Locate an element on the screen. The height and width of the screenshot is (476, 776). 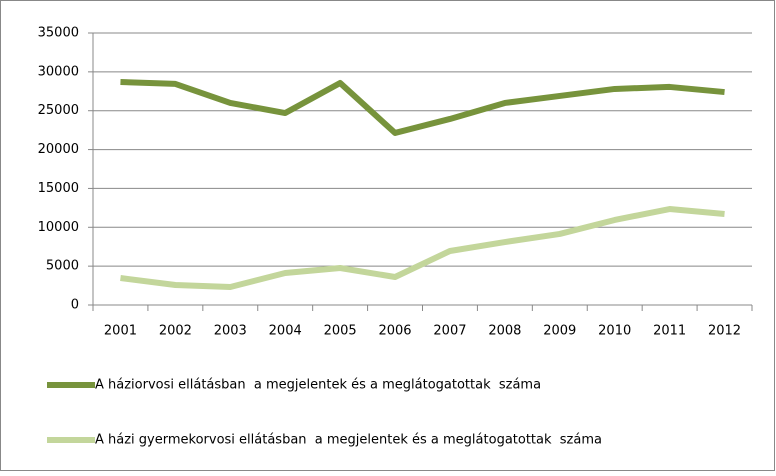
y-tick-label: 25000 is located at coordinates (58, 110).